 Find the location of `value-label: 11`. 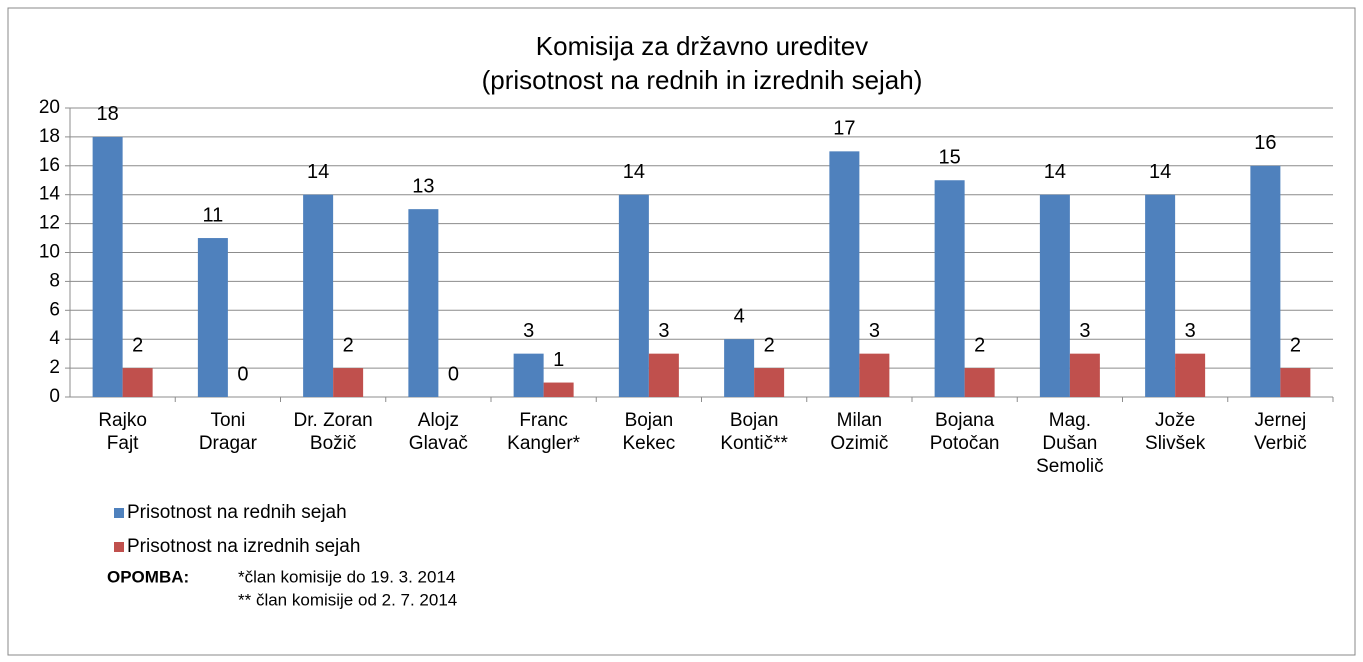

value-label: 11 is located at coordinates (212, 215).